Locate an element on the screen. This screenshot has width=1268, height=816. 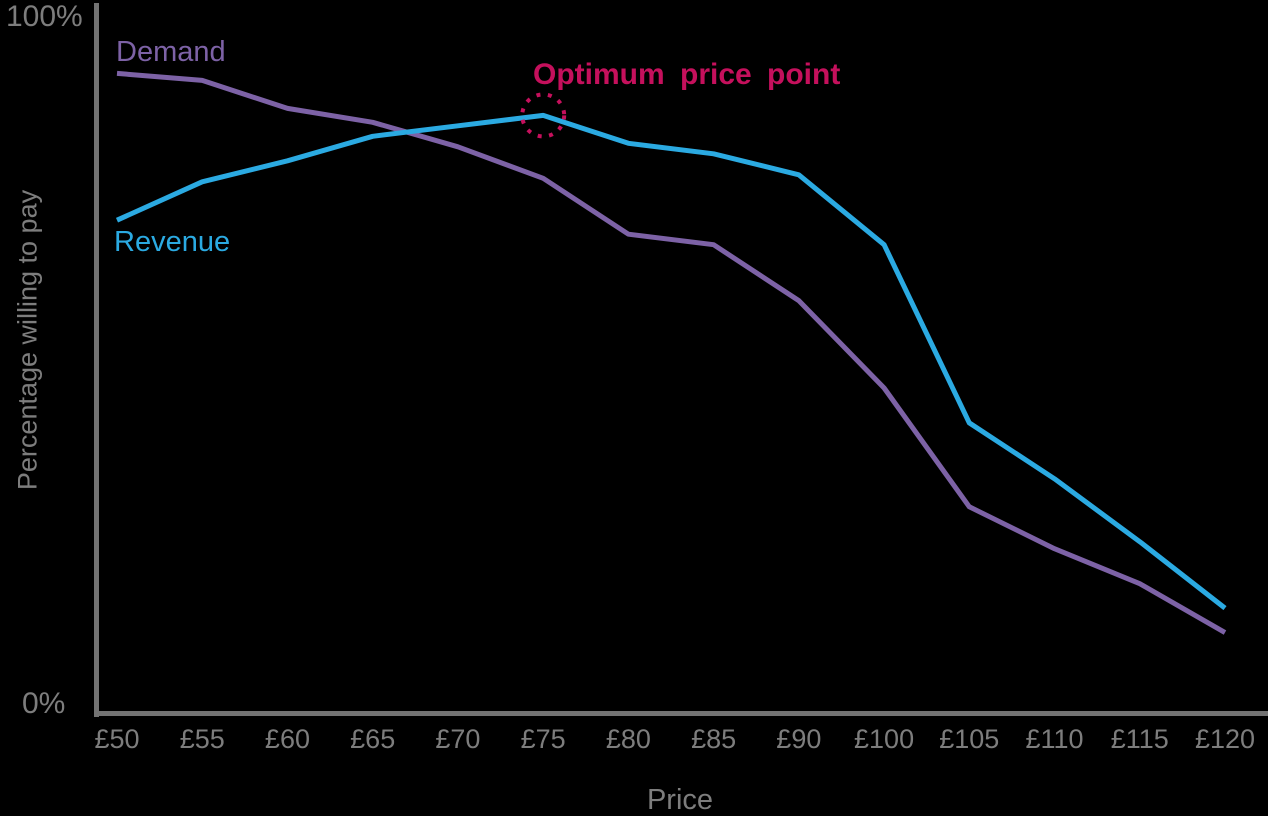
x-tick-label: £90 is located at coordinates (799, 739).